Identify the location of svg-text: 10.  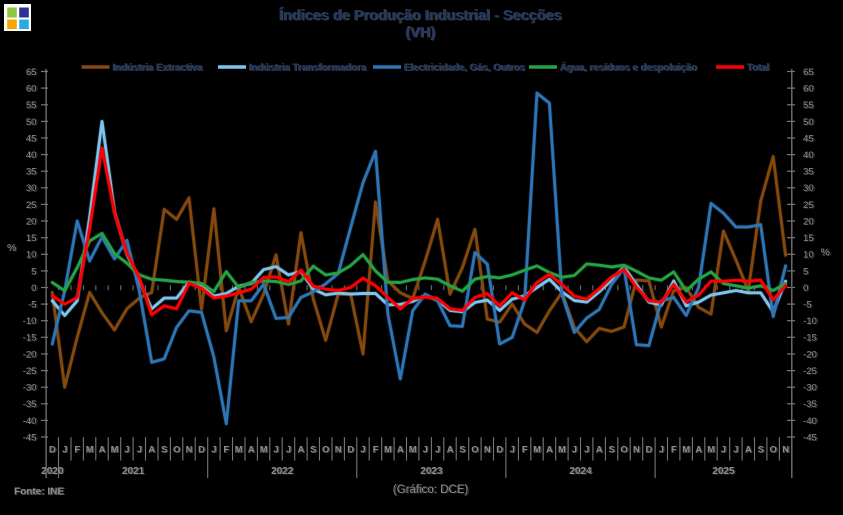
(31, 255).